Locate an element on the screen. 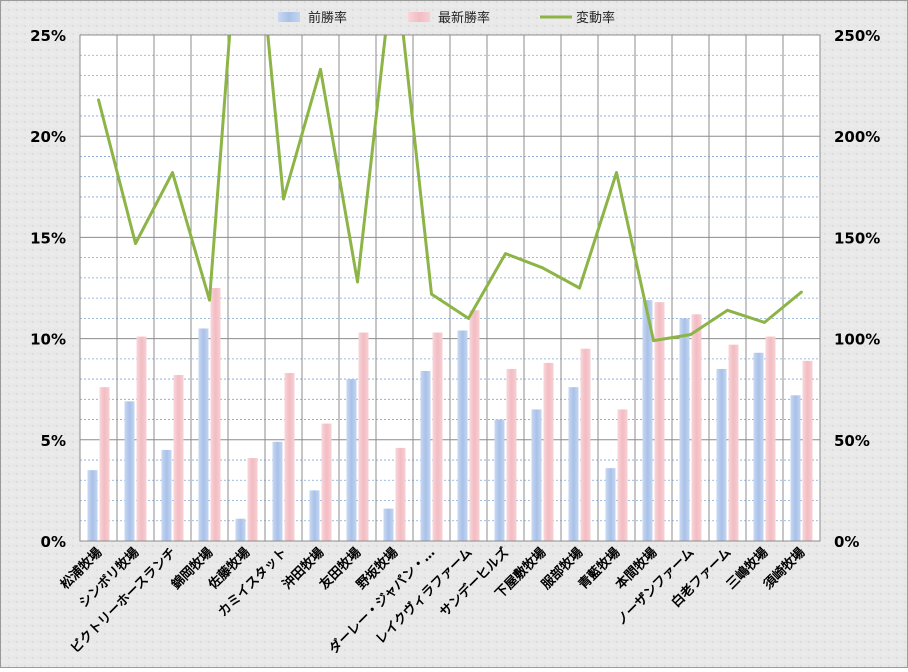 The height and width of the screenshot is (672, 908). left-axis-tick-label: 5% is located at coordinates (53, 441).